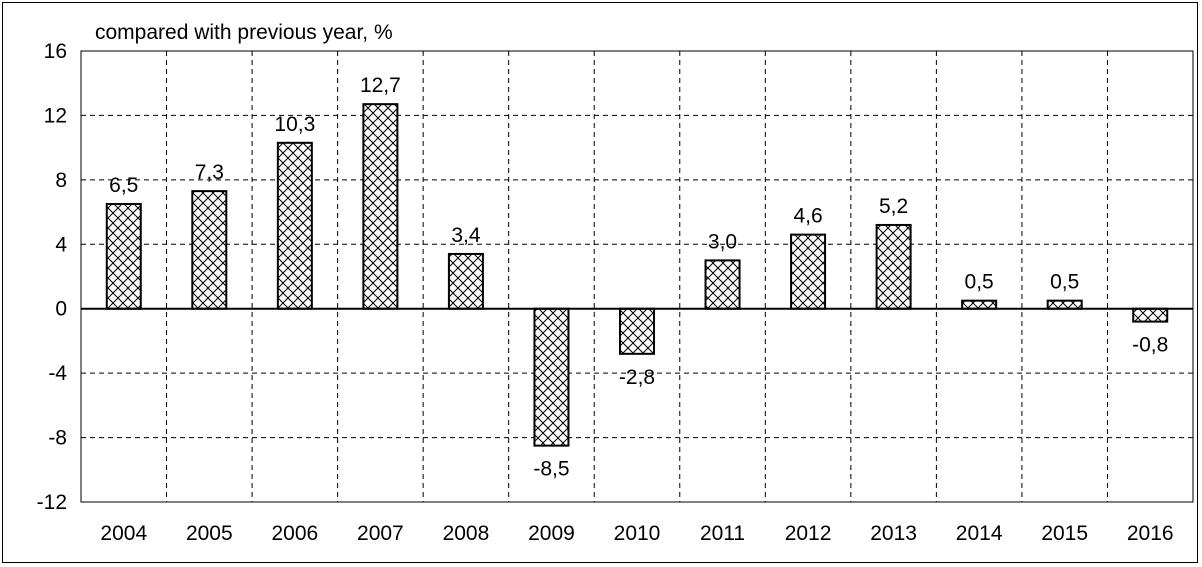 The width and height of the screenshot is (1202, 567). I want to click on x-tick-label: 2016, so click(1150, 533).